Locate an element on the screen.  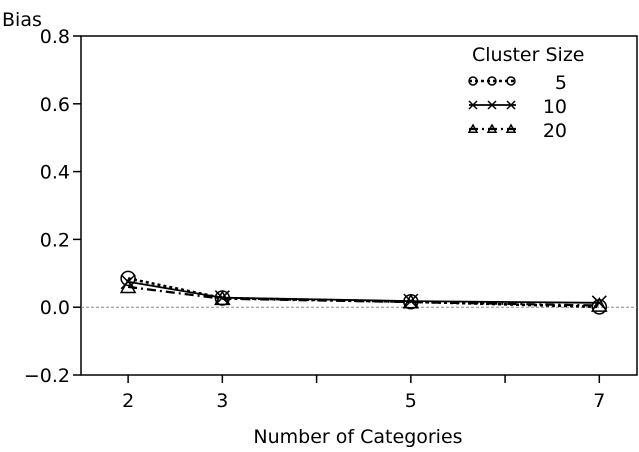
y-tick-label: 0.4 is located at coordinates (55, 173).